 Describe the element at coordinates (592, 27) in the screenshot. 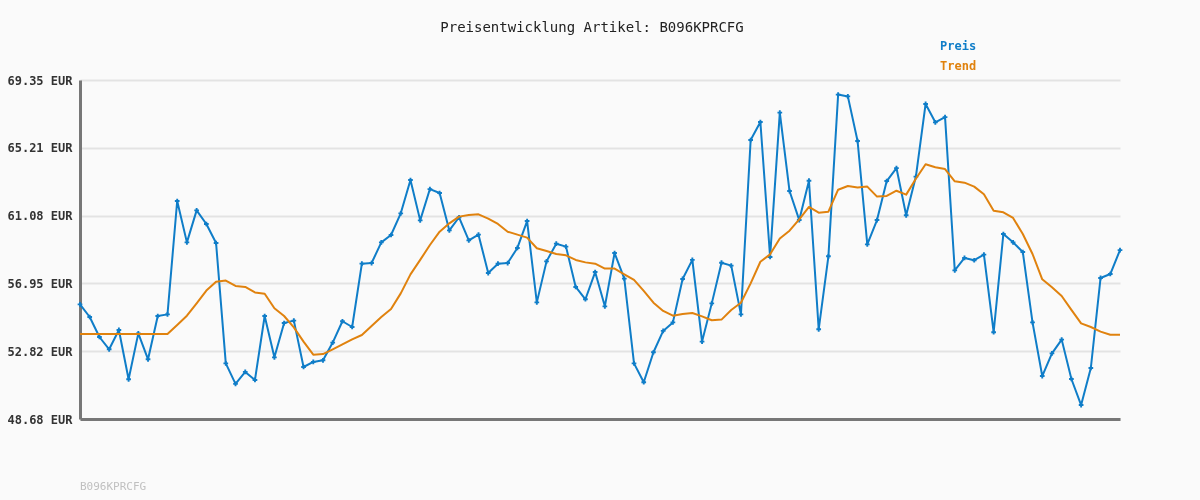

I see `chart-title: Preisentwicklung Artikel: B096KPRCFG` at that location.